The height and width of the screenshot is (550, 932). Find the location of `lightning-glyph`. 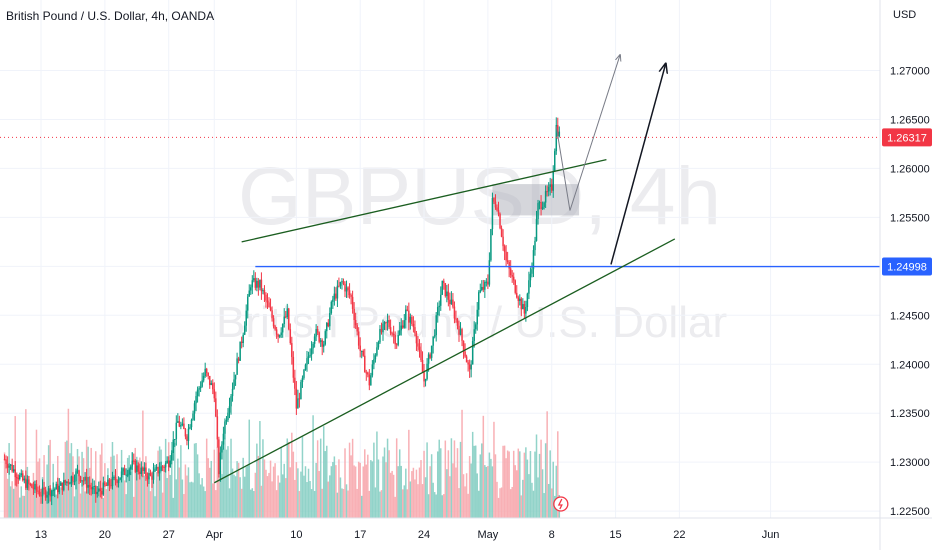

lightning-glyph is located at coordinates (560, 504).